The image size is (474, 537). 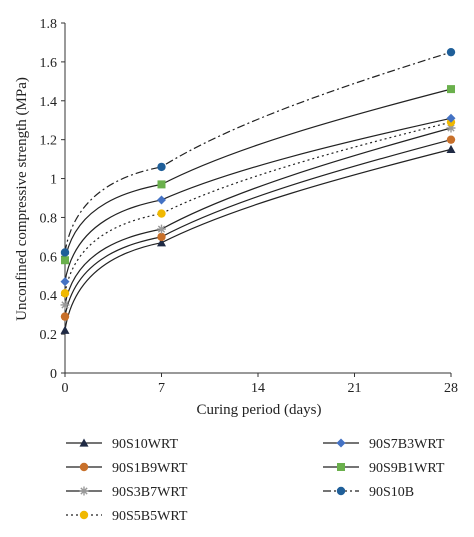 I want to click on y-axis-label: Unconfined compressive strength (MPa), so click(x=22, y=199).